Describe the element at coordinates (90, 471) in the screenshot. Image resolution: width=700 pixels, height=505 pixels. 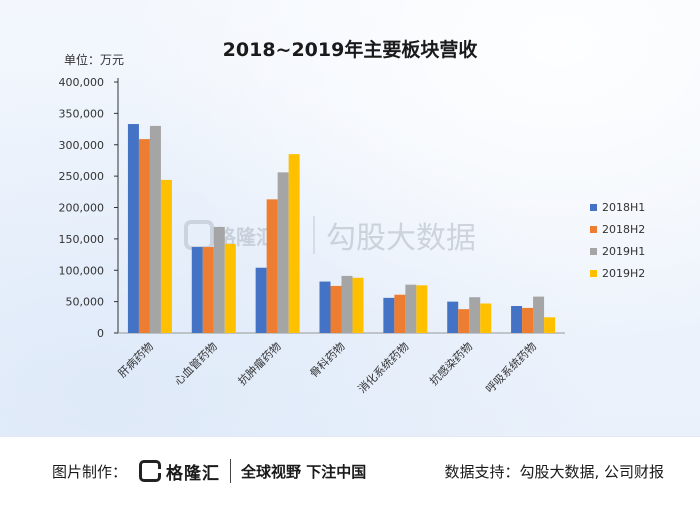
I see `credit-label: 图片制作：` at that location.